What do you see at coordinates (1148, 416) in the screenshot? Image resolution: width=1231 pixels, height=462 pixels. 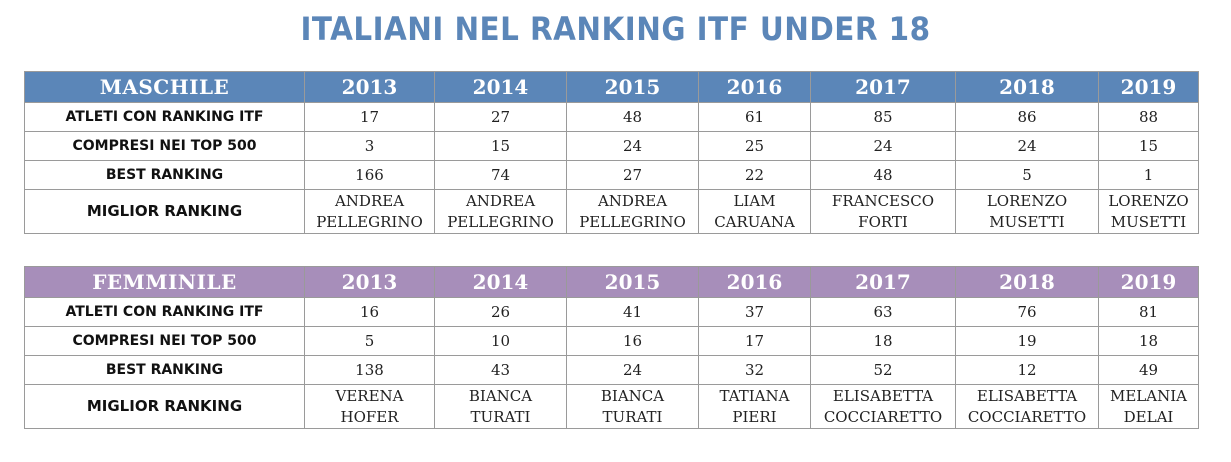 I see `player-name-line: DELAI` at bounding box center [1148, 416].